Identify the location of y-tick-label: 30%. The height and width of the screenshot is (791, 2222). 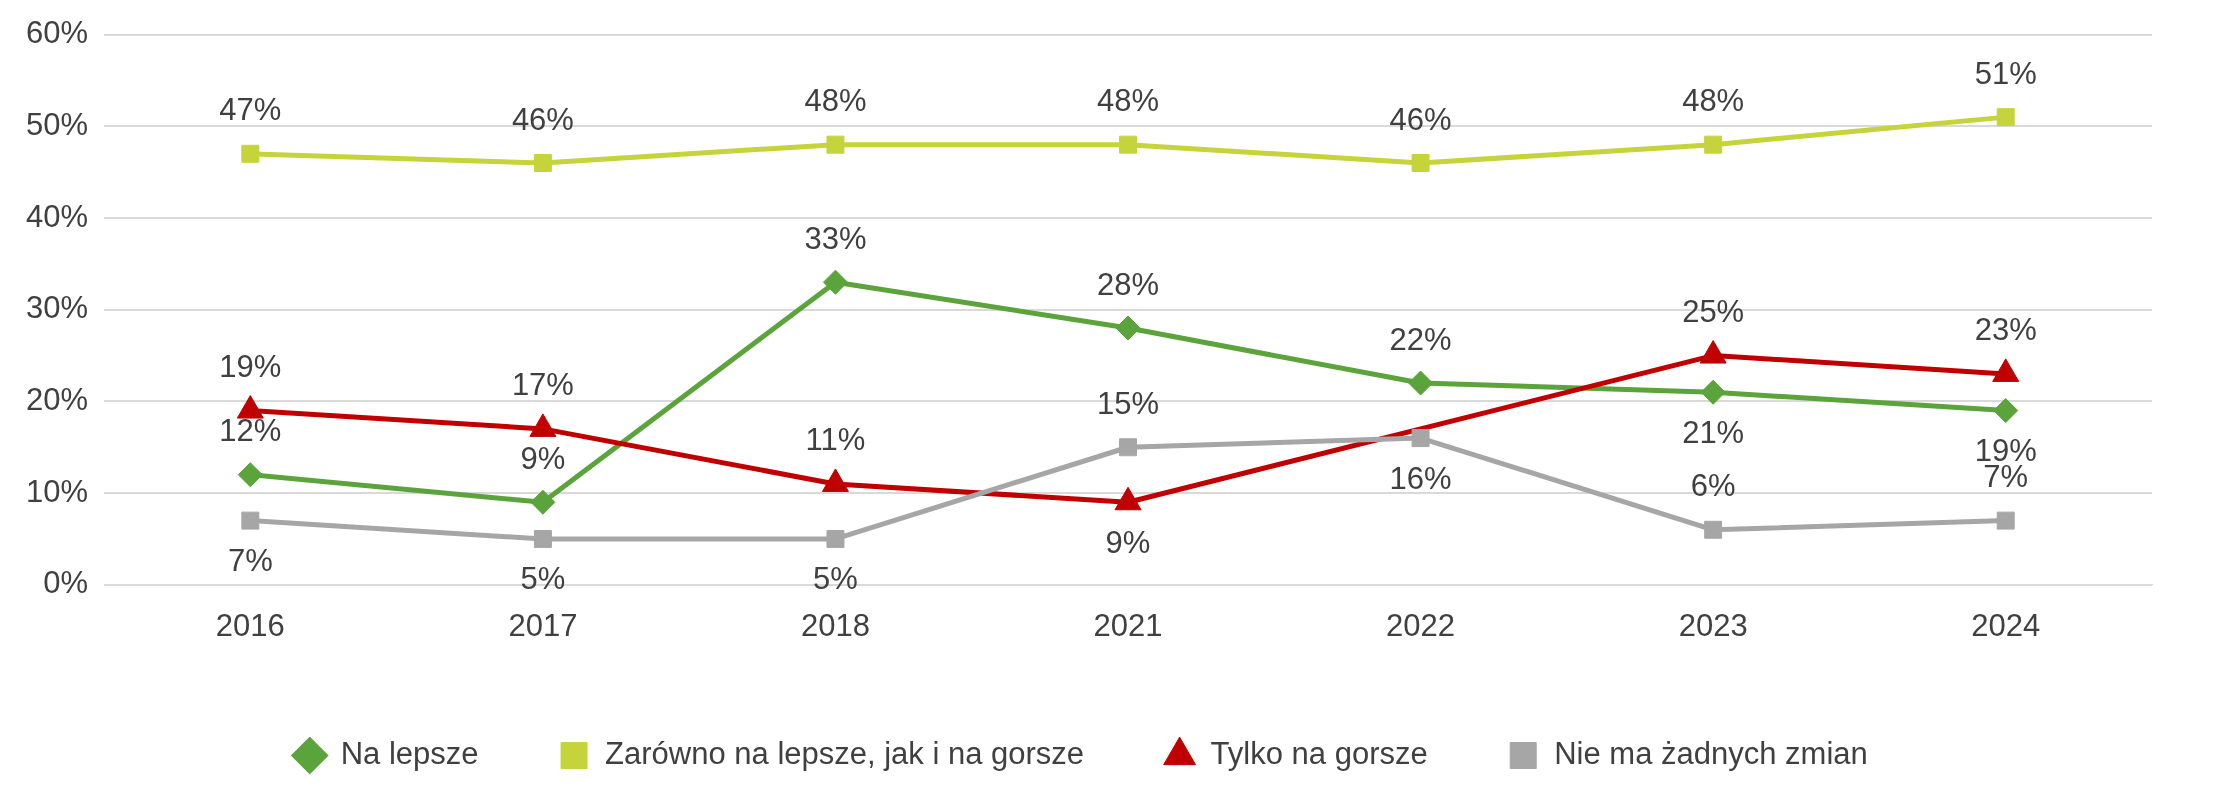
(57, 308).